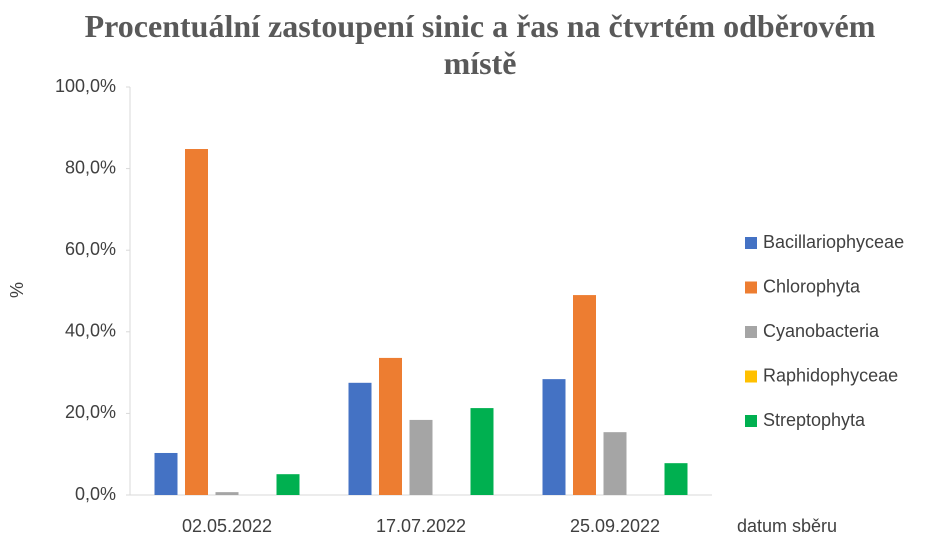  What do you see at coordinates (421, 526) in the screenshot?
I see `x-tick-label: 17.07.2022` at bounding box center [421, 526].